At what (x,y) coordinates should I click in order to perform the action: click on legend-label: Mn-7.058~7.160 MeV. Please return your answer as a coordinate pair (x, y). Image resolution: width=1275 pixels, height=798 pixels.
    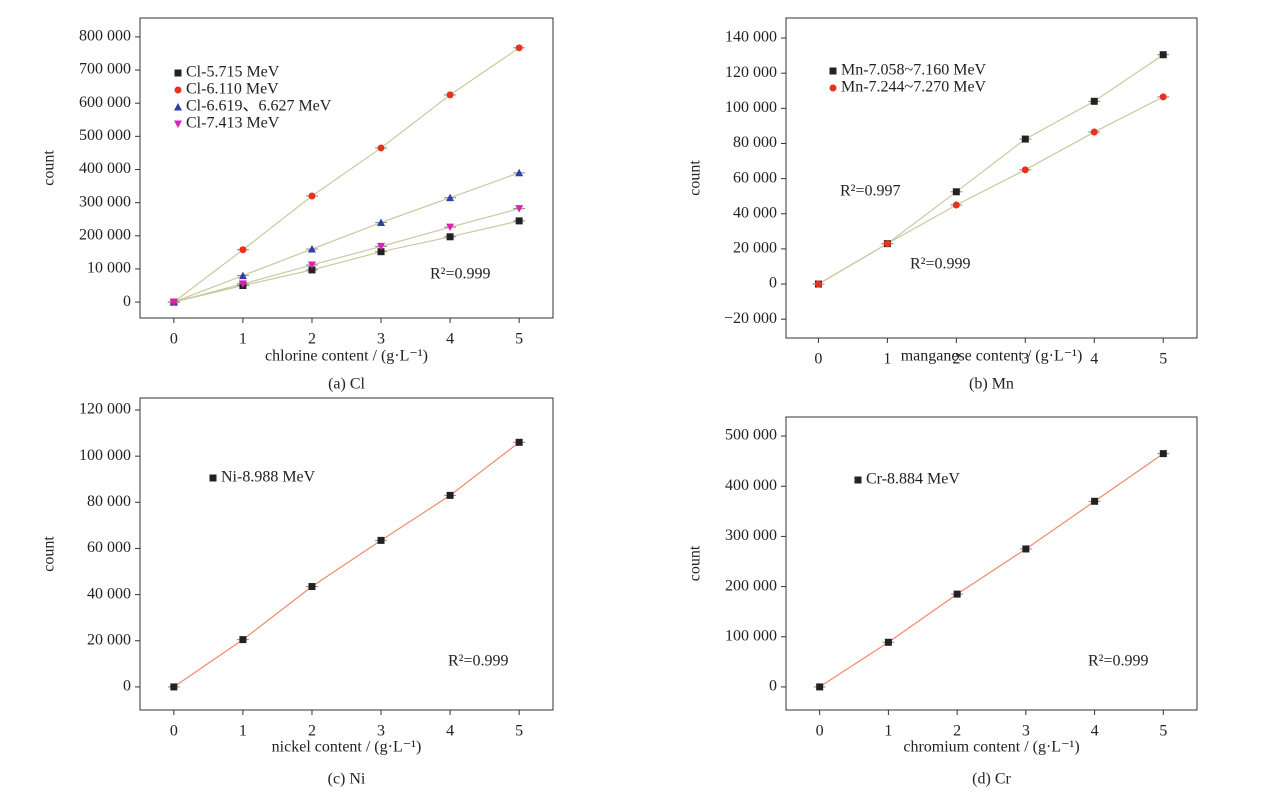
    Looking at the image, I should click on (914, 70).